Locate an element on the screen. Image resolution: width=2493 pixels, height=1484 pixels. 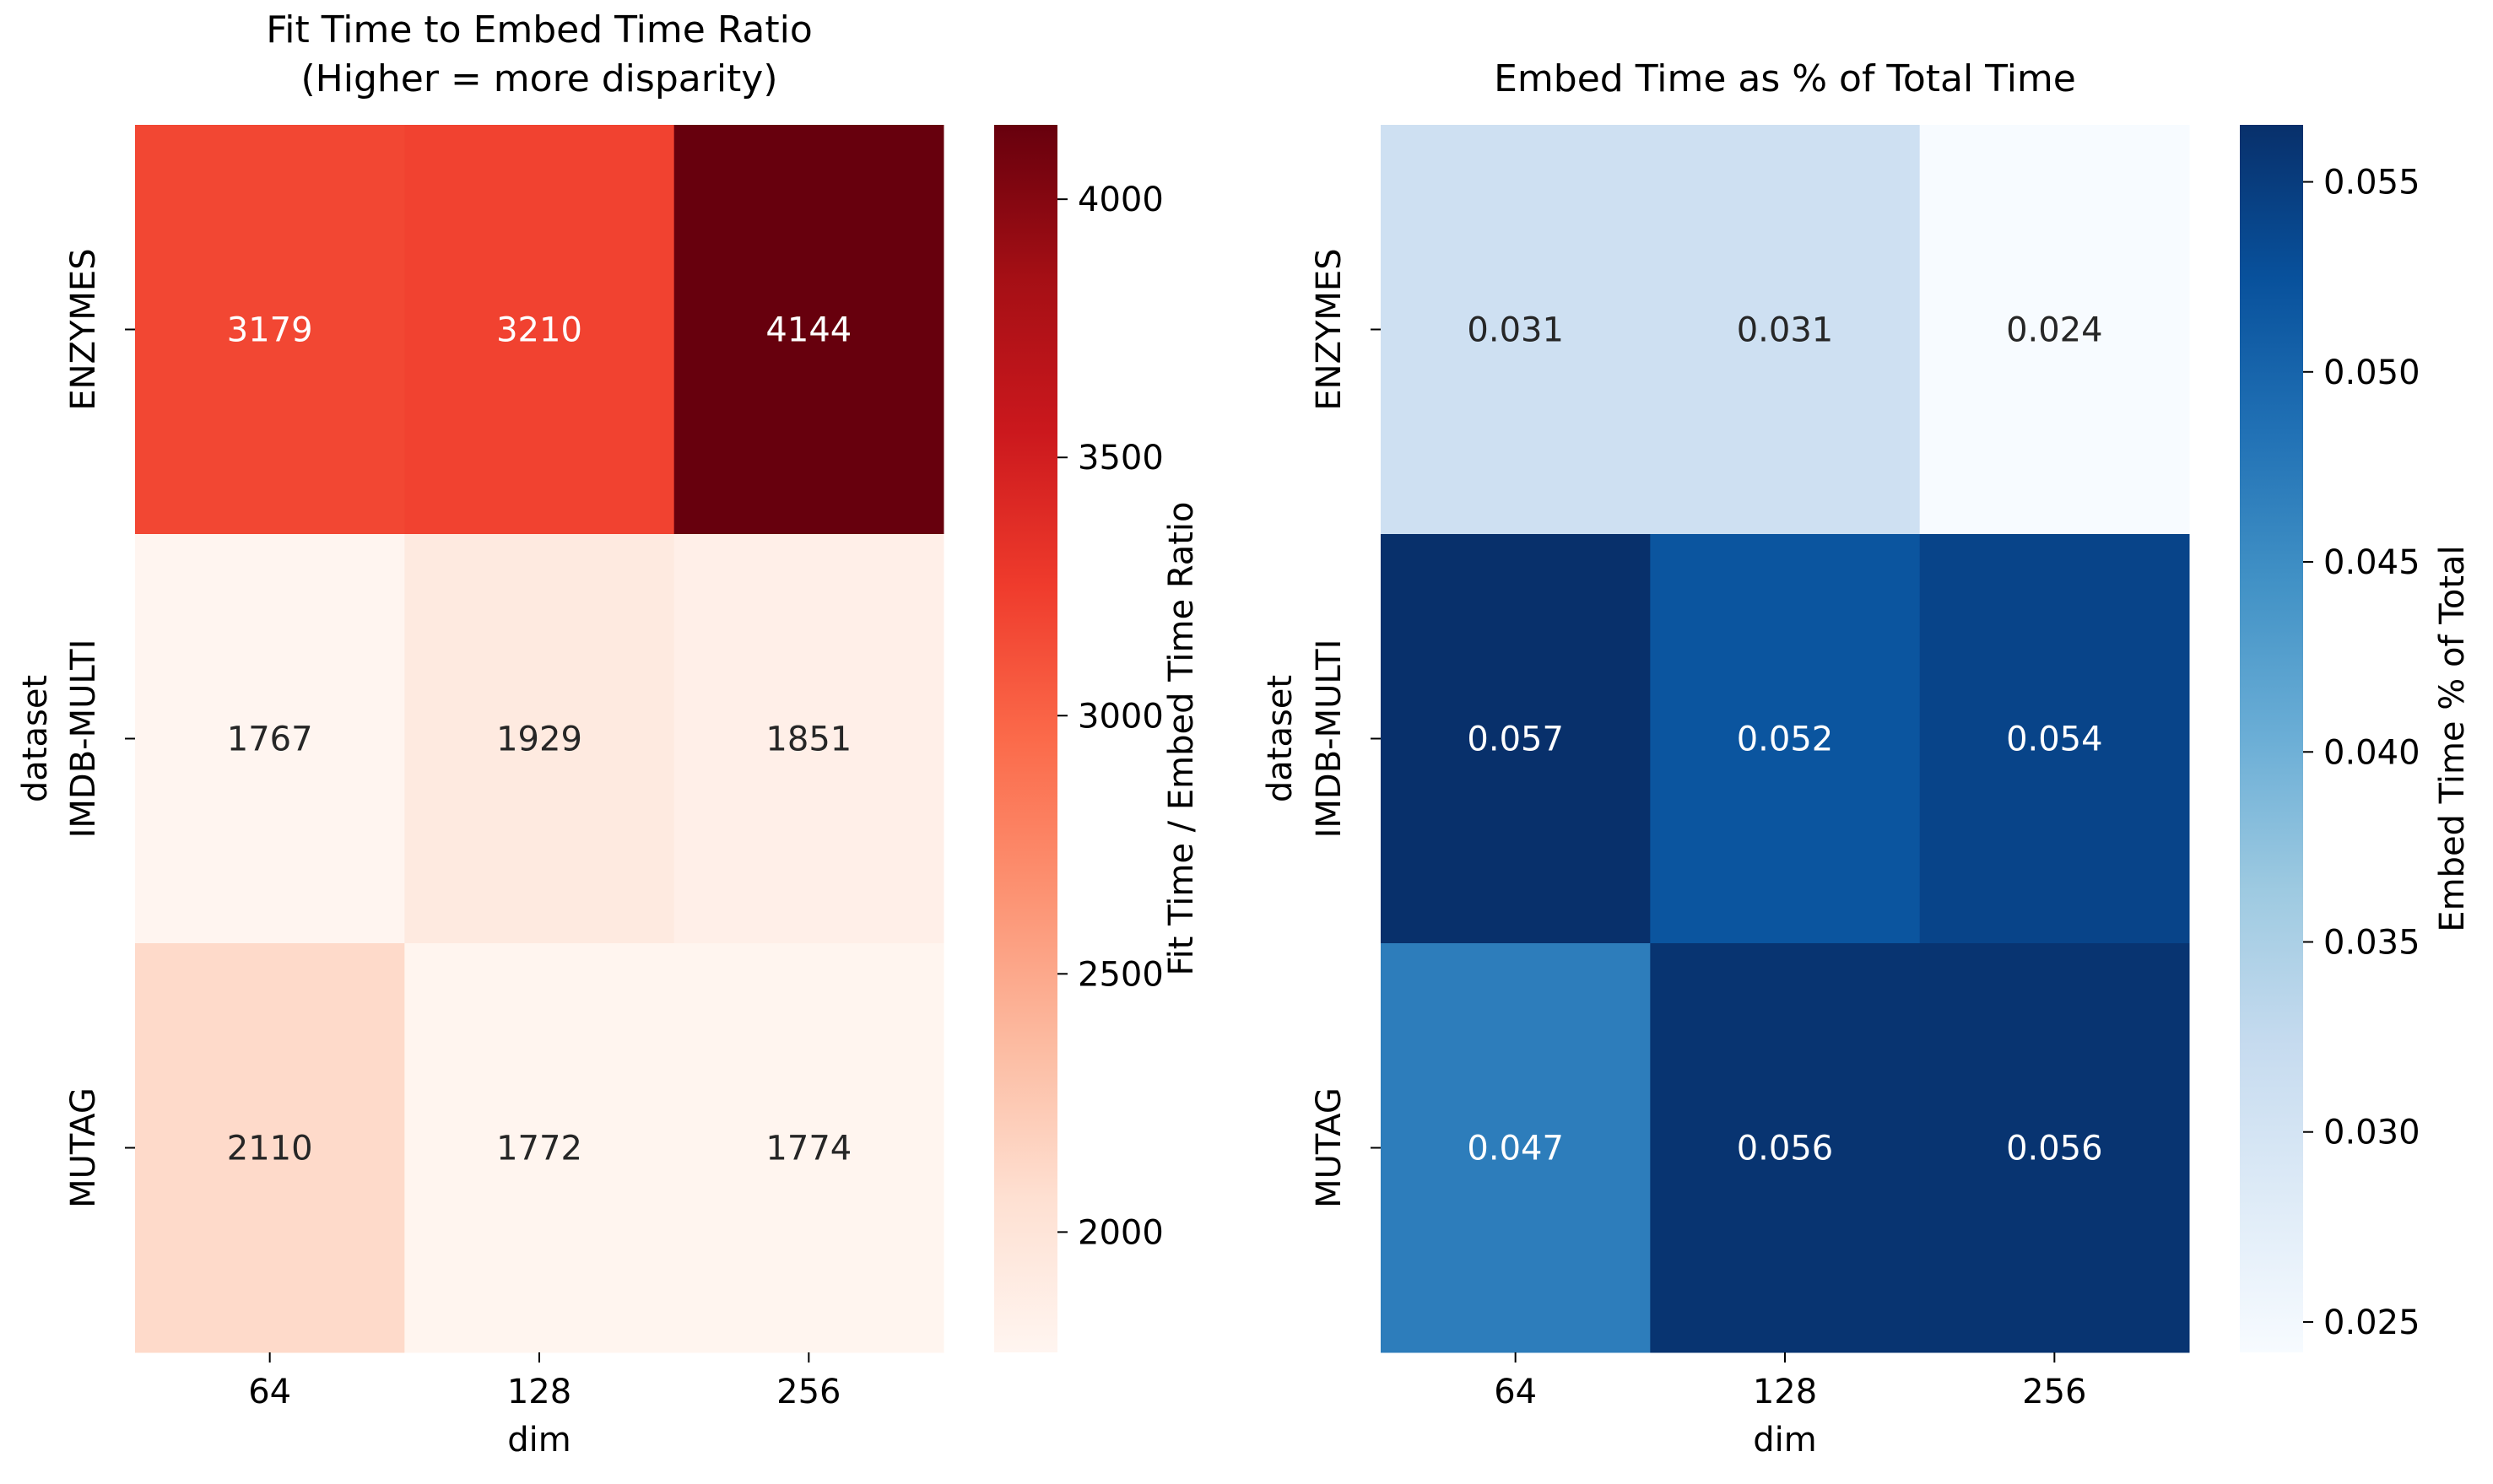
chart-title: Embed Time as % of Total Time is located at coordinates (1785, 78).